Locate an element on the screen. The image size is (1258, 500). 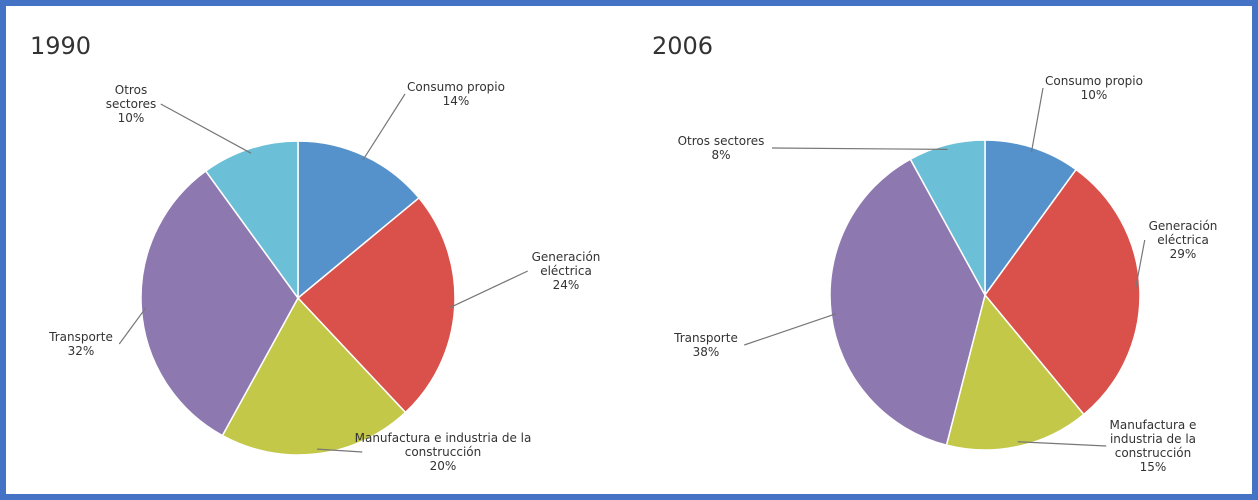
slice-label: Consumo propio 14% is located at coordinates (456, 94).